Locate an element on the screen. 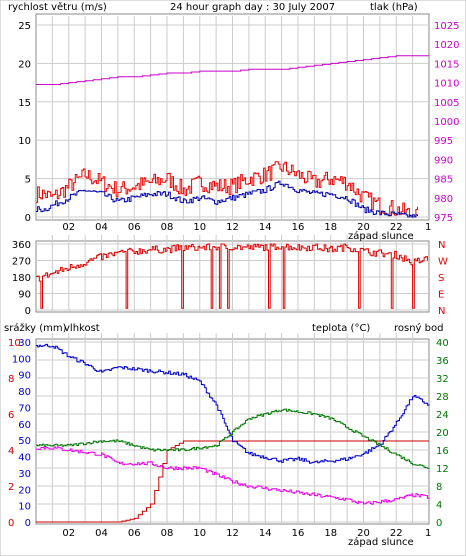  humidity-ytick-label: 10 is located at coordinates (24, 507).